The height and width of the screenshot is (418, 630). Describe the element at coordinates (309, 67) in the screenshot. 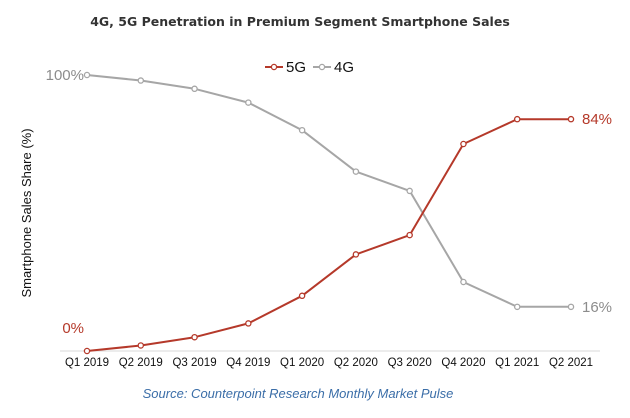

I see `legend: 5G 4G` at that location.